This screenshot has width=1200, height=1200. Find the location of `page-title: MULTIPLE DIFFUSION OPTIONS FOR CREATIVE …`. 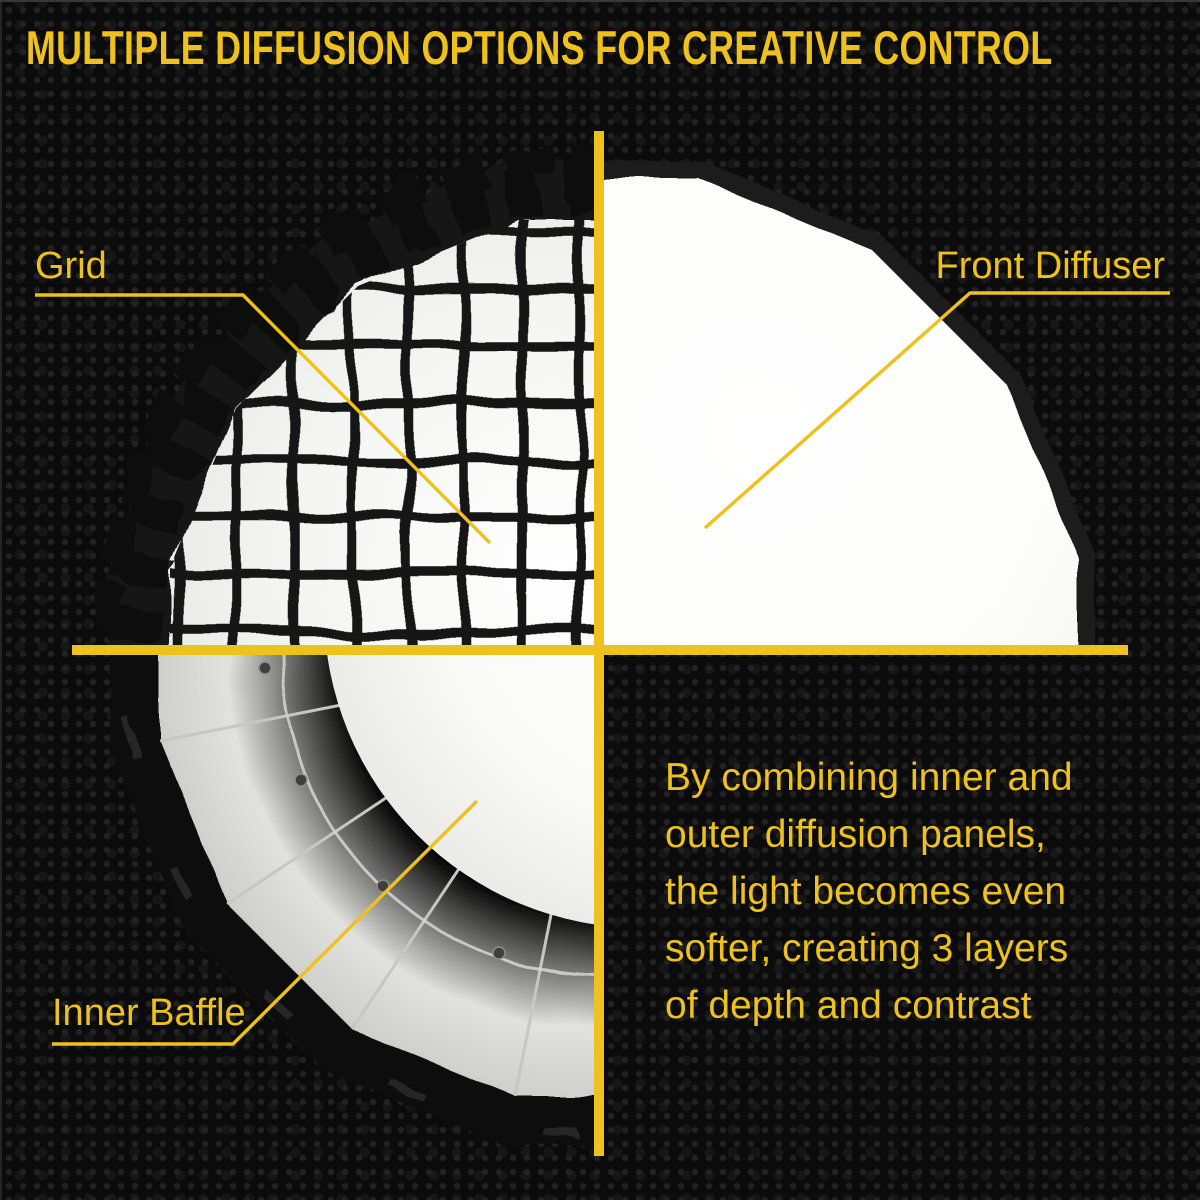

page-title: MULTIPLE DIFFUSION OPTIONS FOR CREATIVE … is located at coordinates (539, 47).